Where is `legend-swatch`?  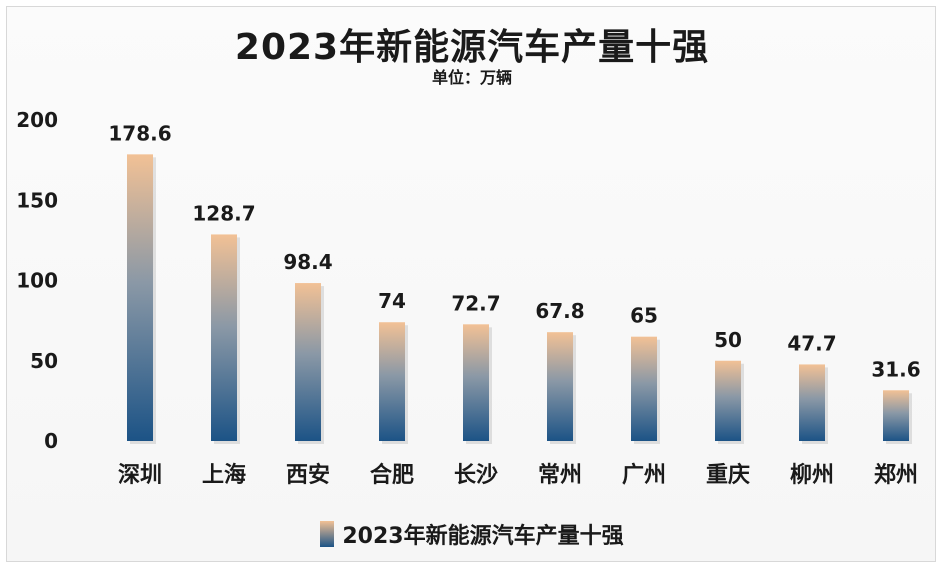
legend-swatch is located at coordinates (327, 534).